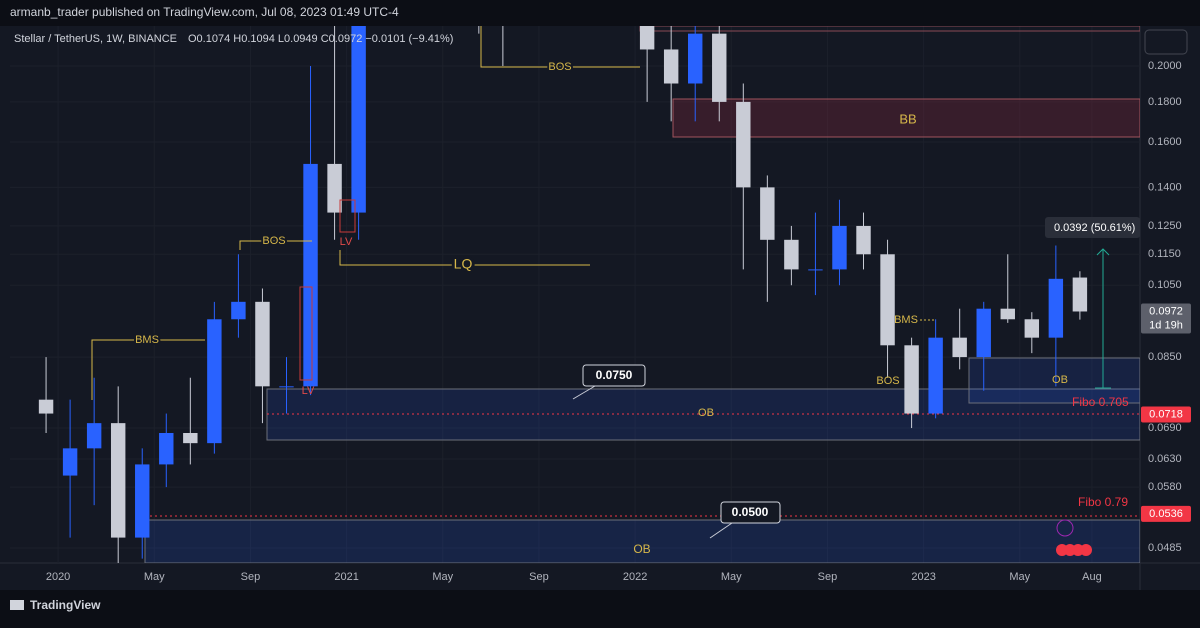 The width and height of the screenshot is (1200, 628). I want to click on bms-line, so click(148, 369).